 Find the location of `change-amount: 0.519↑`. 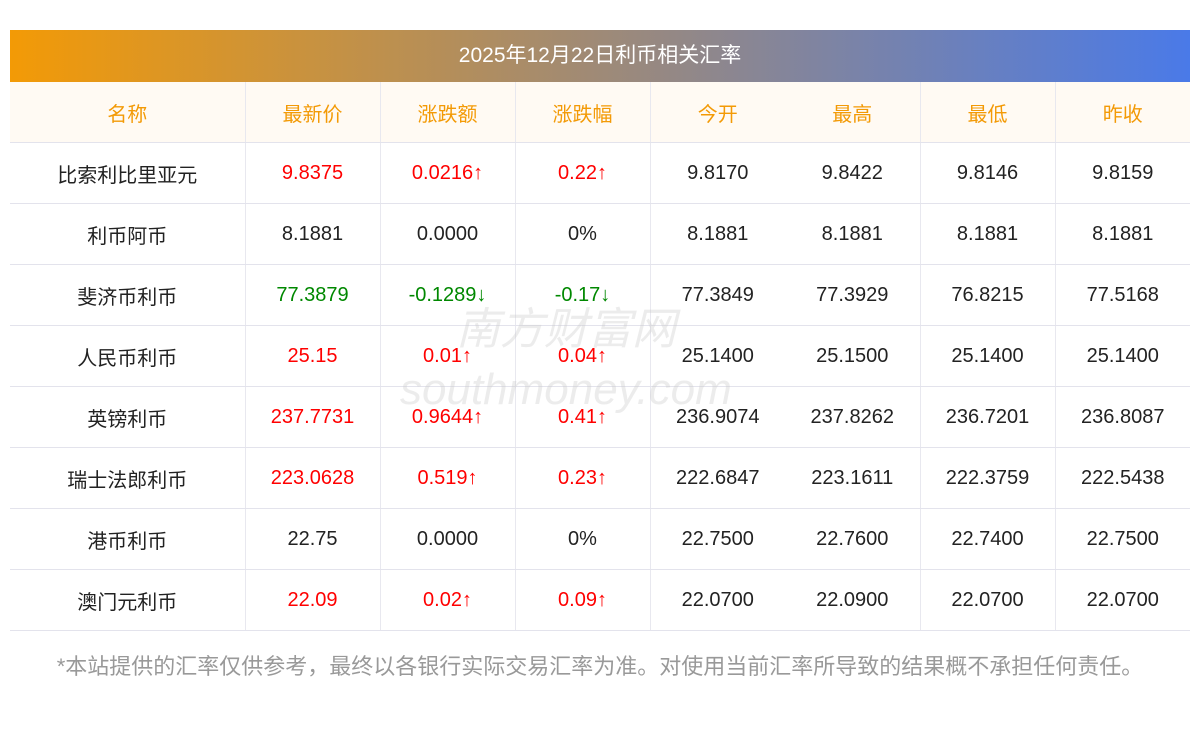

change-amount: 0.519↑ is located at coordinates (448, 478).